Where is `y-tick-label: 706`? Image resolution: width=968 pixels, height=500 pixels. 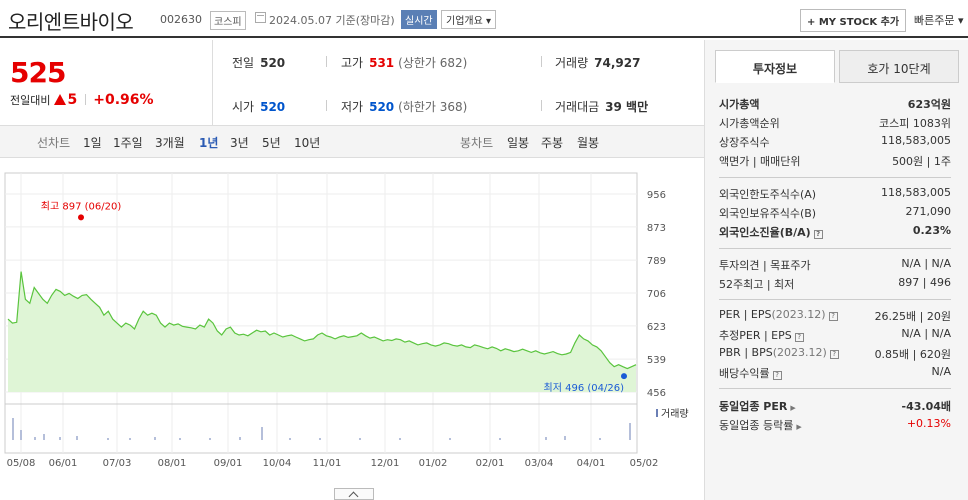
y-tick-label: 706 is located at coordinates (656, 294).